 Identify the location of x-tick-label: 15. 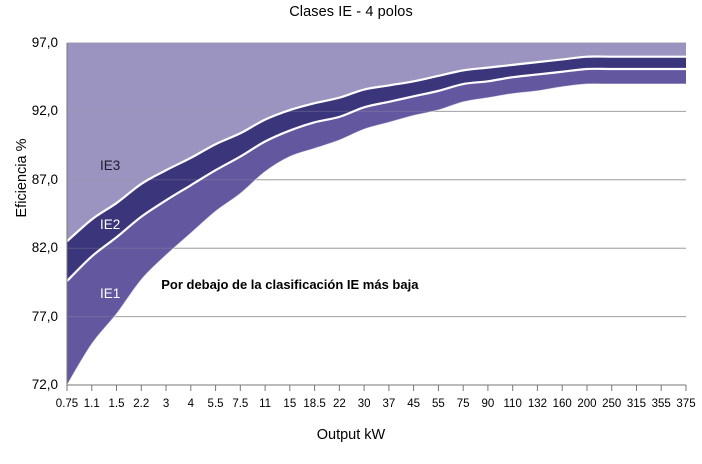
(290, 404).